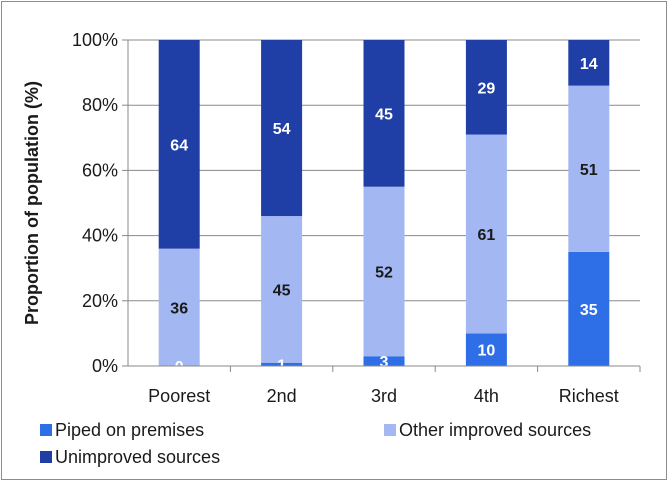 The width and height of the screenshot is (670, 483). I want to click on data-label: 14, so click(589, 64).